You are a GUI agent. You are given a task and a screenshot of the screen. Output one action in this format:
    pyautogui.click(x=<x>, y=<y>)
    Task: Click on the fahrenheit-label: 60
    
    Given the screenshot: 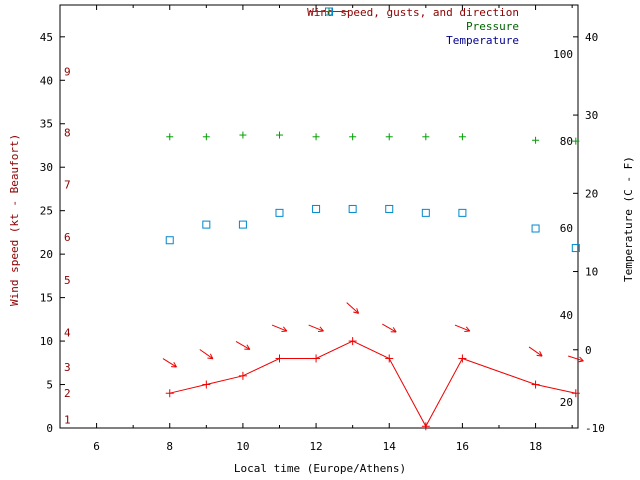 What is the action you would take?
    pyautogui.click(x=566, y=228)
    